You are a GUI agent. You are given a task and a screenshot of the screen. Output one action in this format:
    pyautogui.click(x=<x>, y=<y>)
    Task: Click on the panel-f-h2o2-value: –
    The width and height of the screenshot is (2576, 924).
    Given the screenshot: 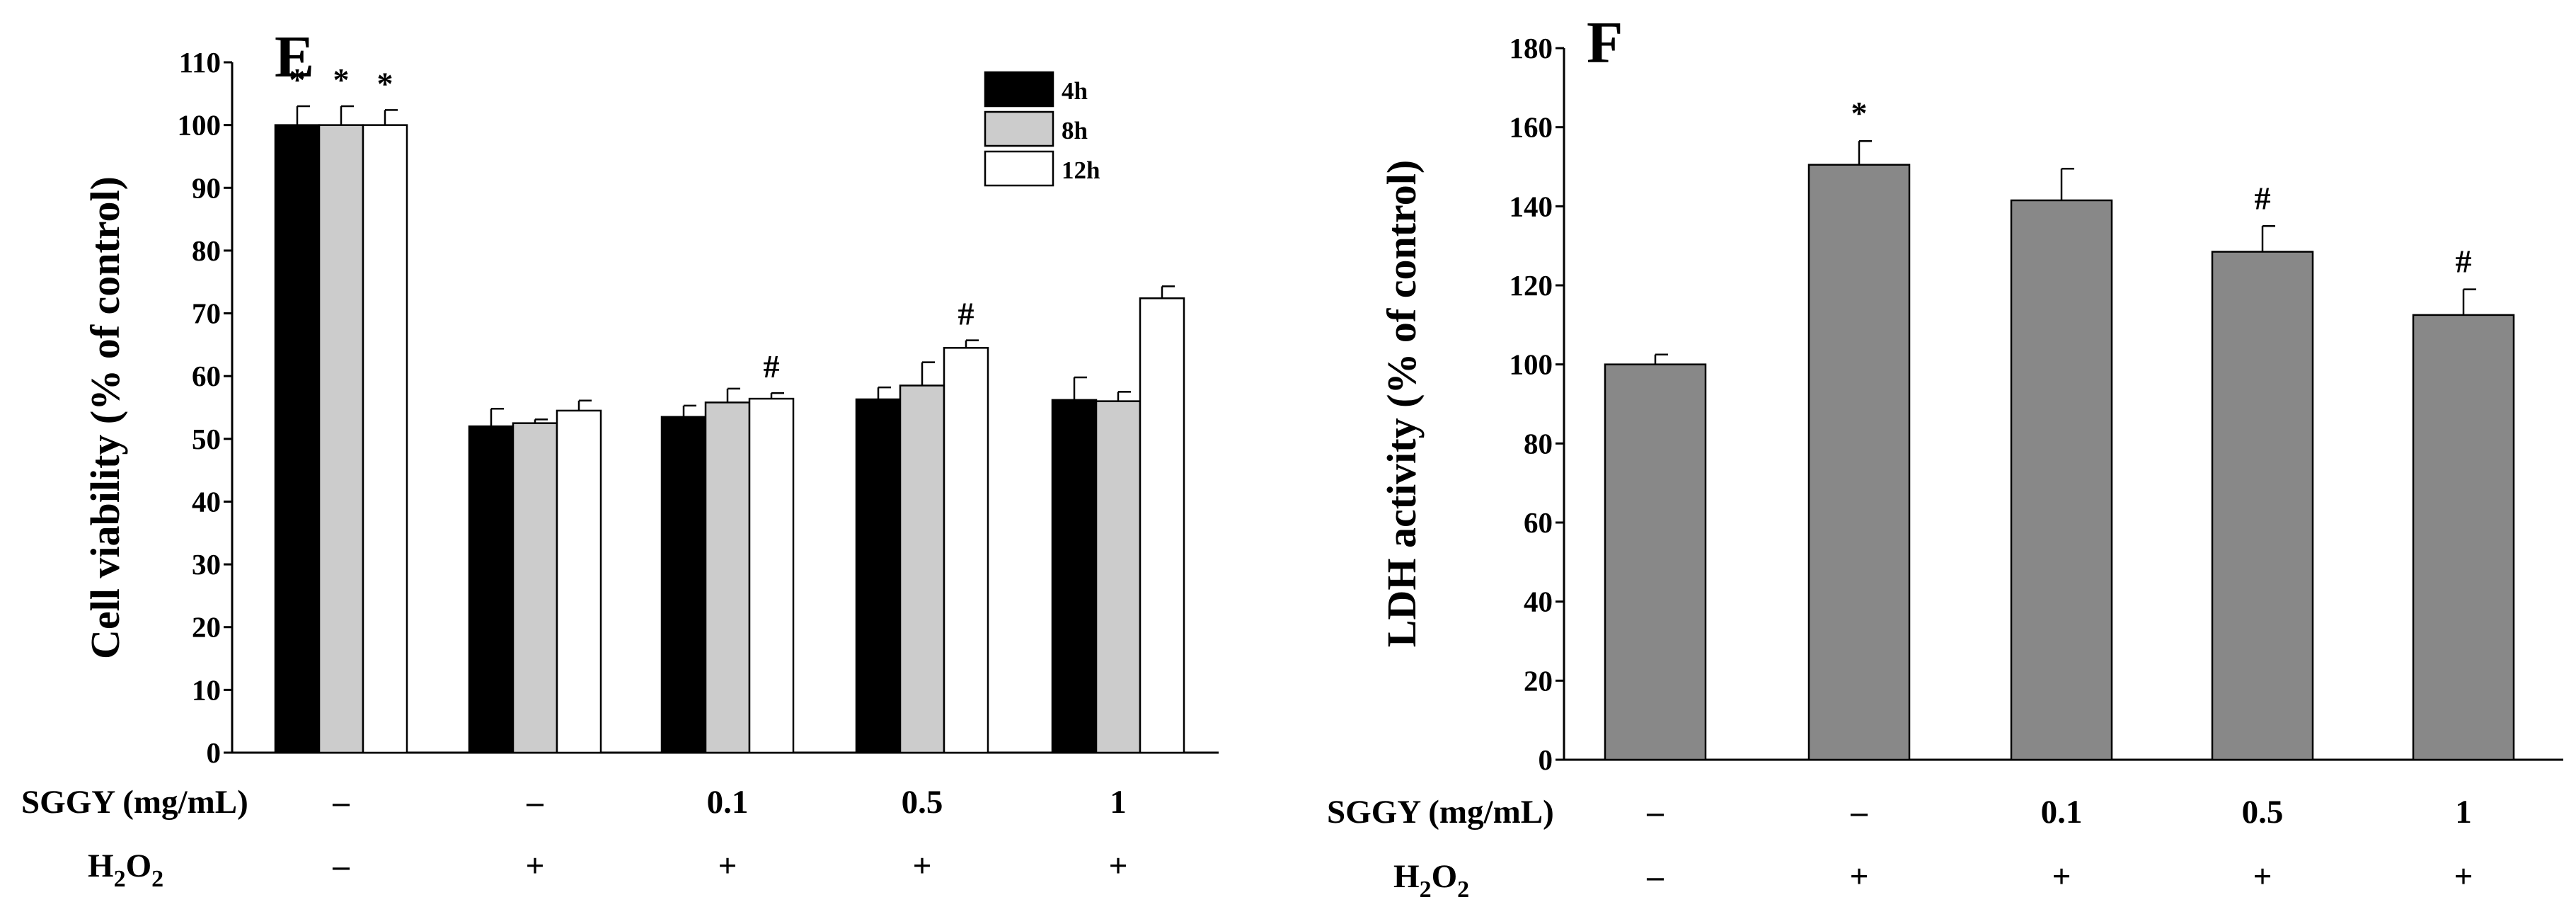 What is the action you would take?
    pyautogui.click(x=1655, y=877)
    